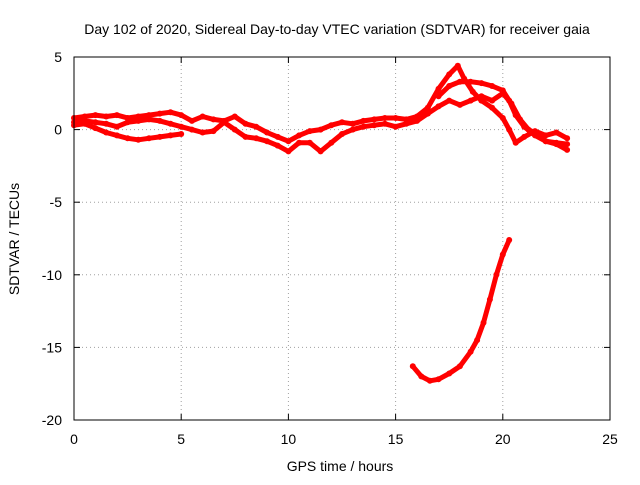 The width and height of the screenshot is (640, 485). What do you see at coordinates (340, 466) in the screenshot?
I see `x-axis-label: GPS time / hours` at bounding box center [340, 466].